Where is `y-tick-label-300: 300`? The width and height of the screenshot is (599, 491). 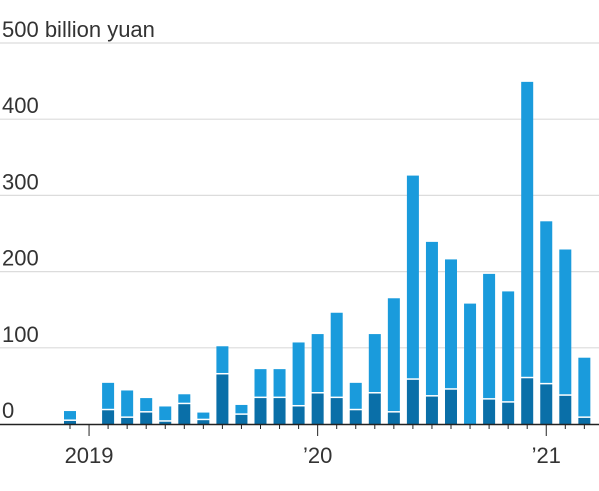
y-tick-label-300: 300 is located at coordinates (20, 181).